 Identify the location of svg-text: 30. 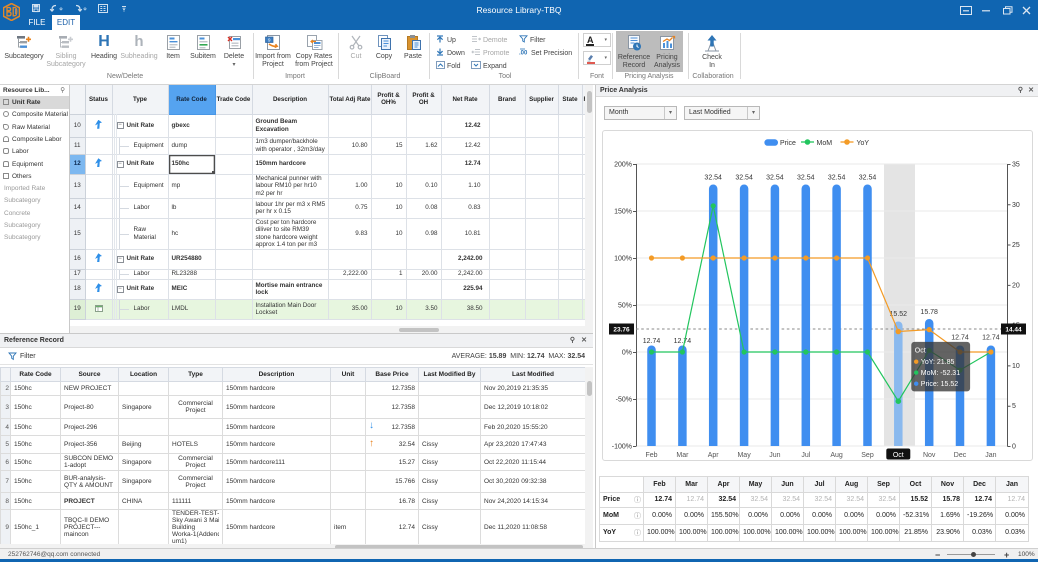
(1016, 205).